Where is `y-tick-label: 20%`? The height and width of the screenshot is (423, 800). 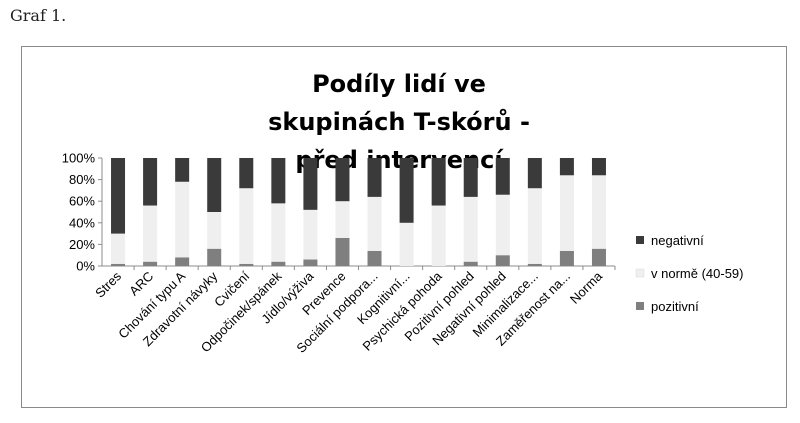
y-tick-label: 20% is located at coordinates (82, 244).